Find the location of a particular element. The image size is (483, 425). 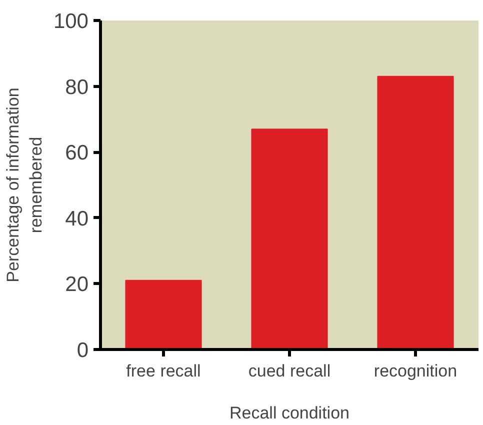

y-axis-title: Percentage of information remembered is located at coordinates (25, 185).